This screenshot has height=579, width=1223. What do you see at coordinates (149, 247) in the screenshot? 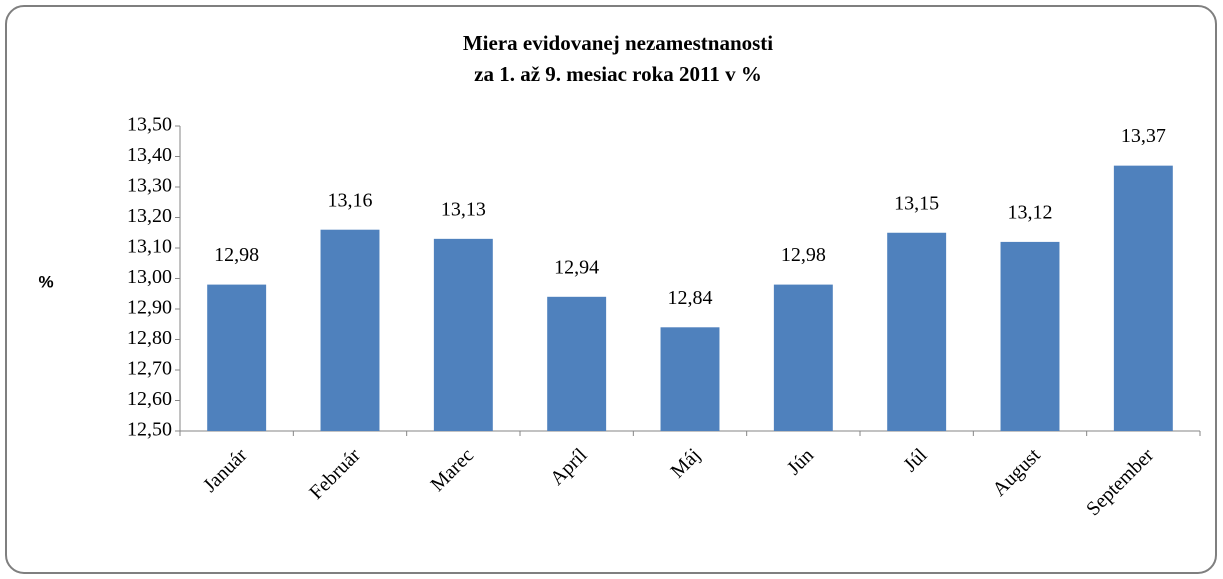
I see `y-tick-label: 13,10` at bounding box center [149, 247].